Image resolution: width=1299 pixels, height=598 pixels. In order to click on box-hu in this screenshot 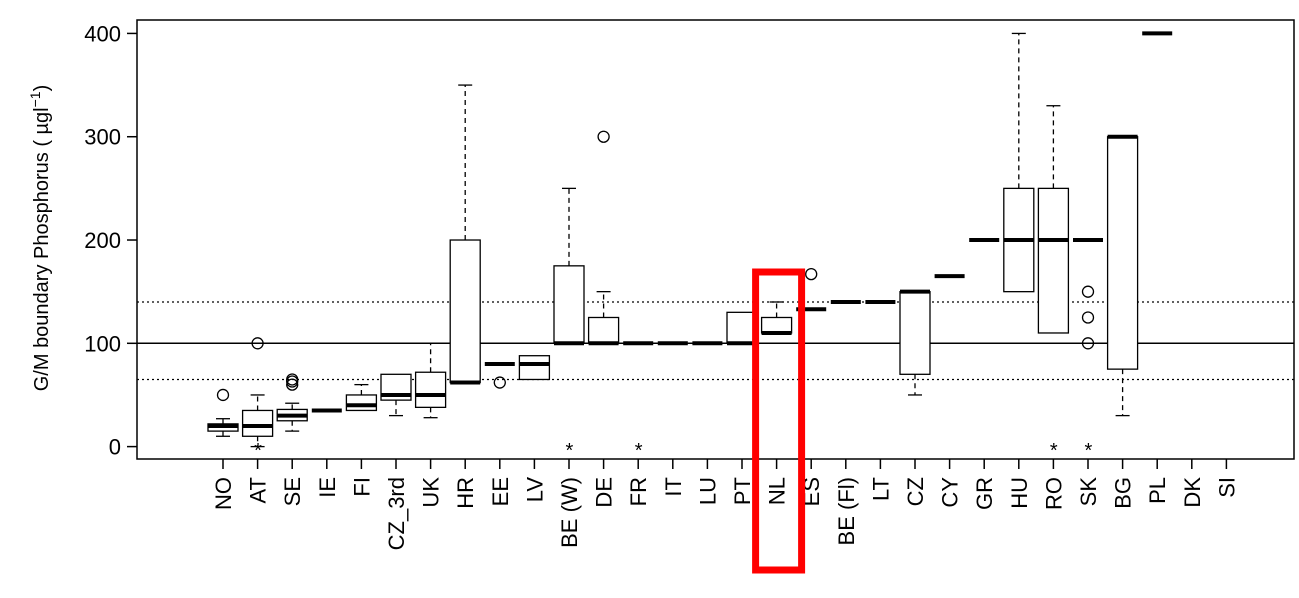, I will do `click(1019, 162)`.